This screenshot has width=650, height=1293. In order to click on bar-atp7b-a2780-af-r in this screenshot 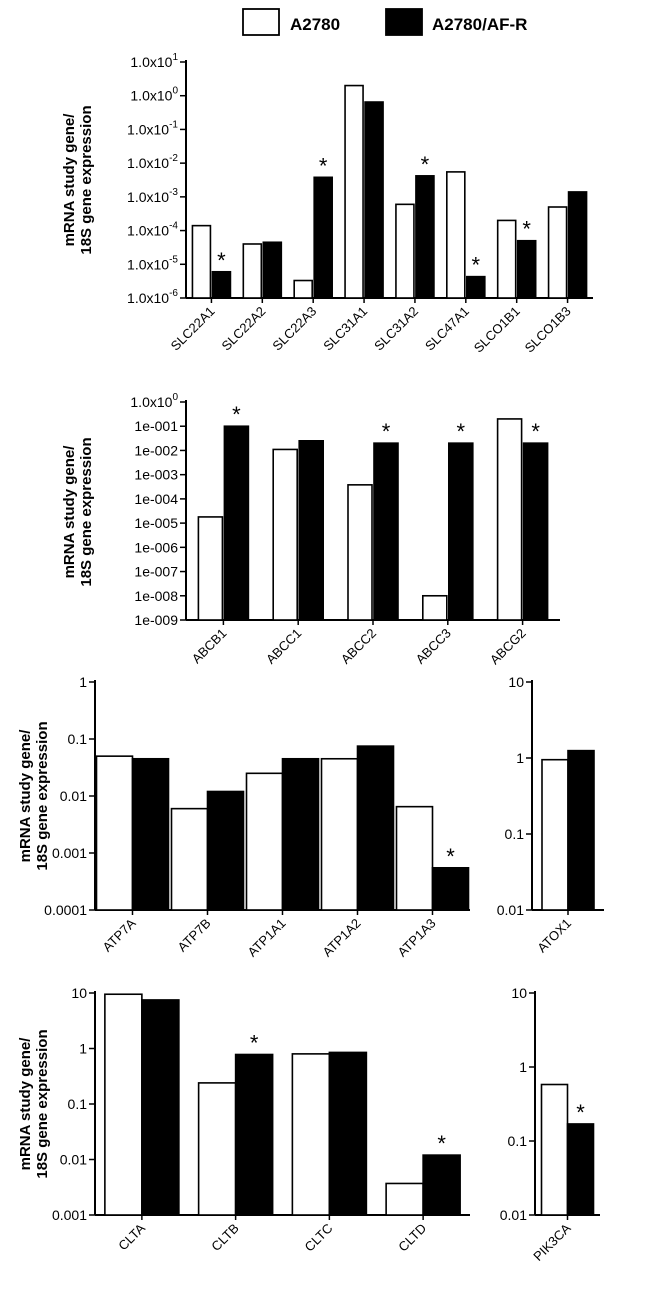, I will do `click(225, 850)`.